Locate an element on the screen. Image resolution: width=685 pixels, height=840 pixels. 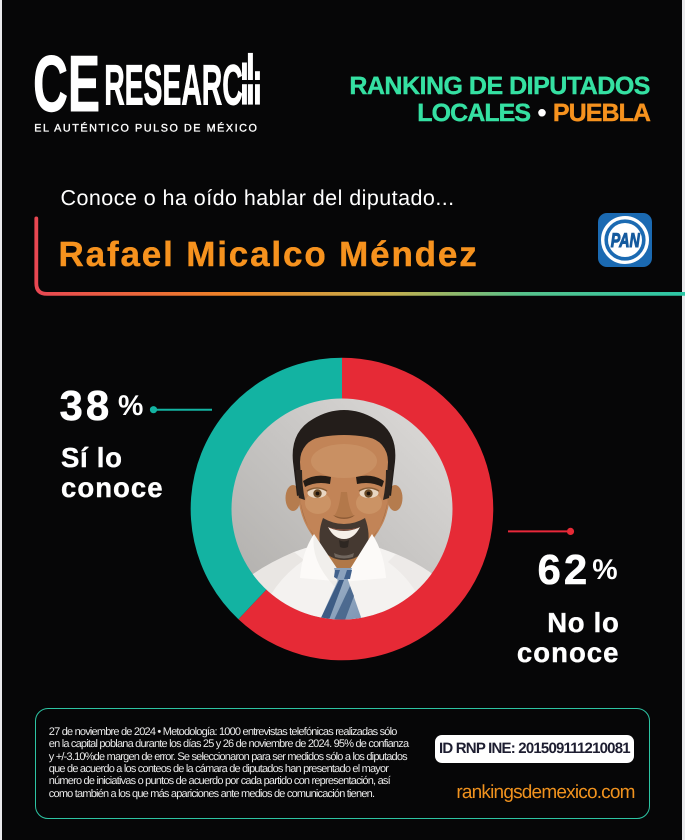
svg-text: RESEARC is located at coordinates (173, 86).